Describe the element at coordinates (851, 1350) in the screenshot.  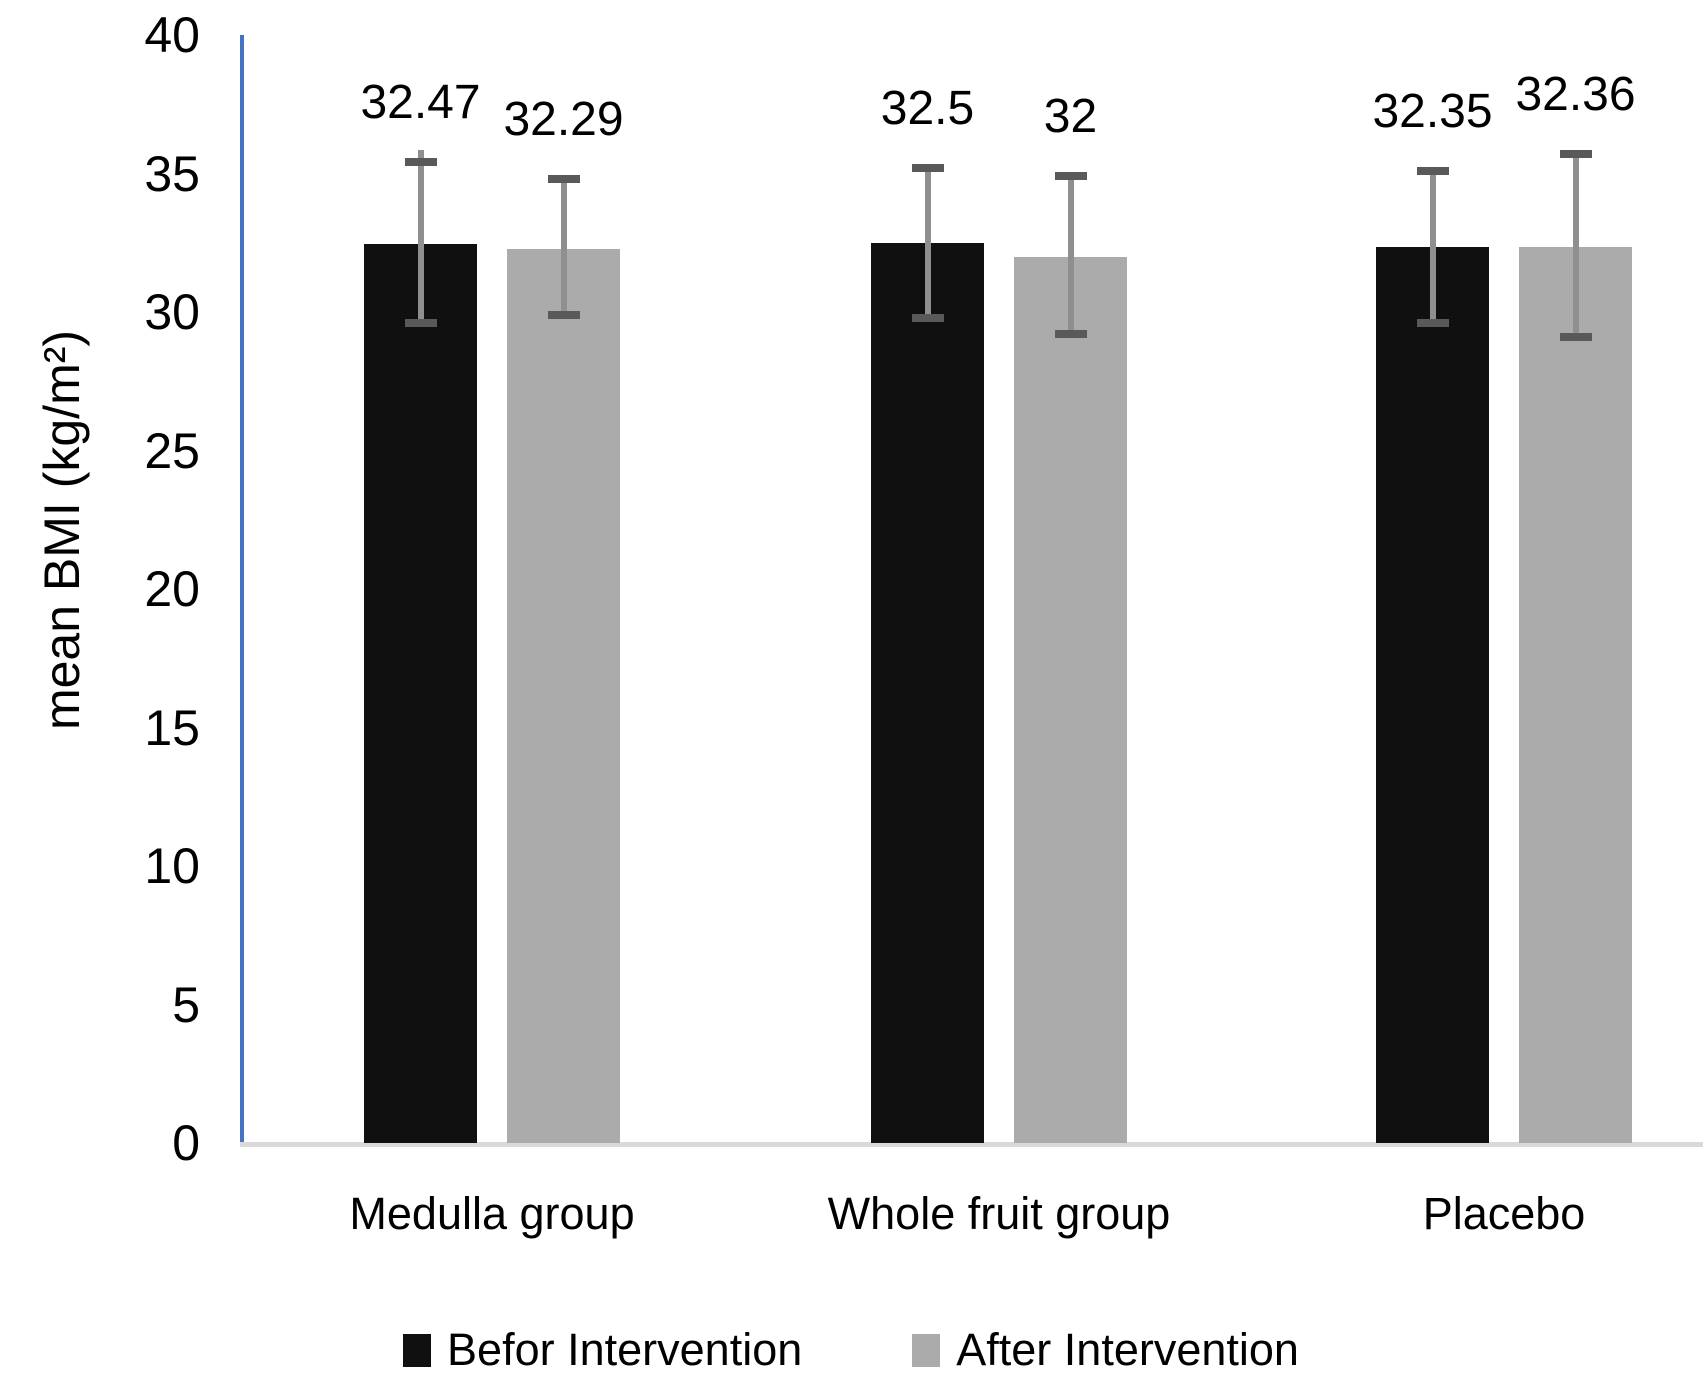
I see `chart-legend: Befor Intervention After Intervention` at that location.